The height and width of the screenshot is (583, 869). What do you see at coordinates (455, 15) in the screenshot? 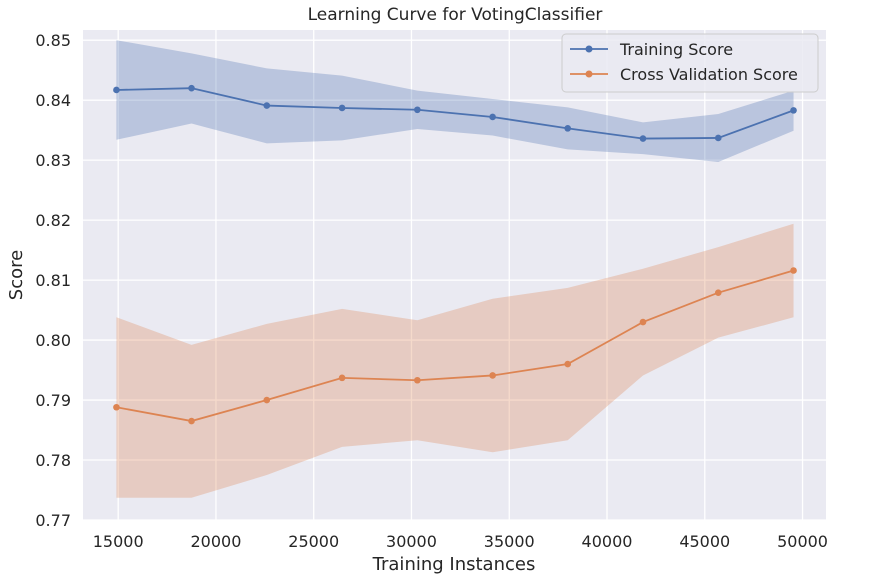
I see `chart-title: Learning Curve for VotingClassifier` at bounding box center [455, 15].